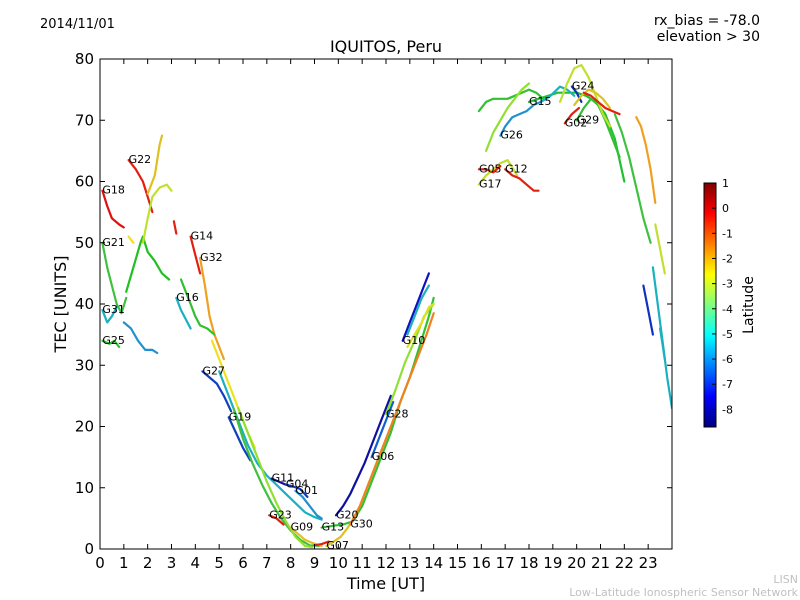 Image resolution: width=800 pixels, height=600 pixels. What do you see at coordinates (385, 583) in the screenshot?
I see `x-axis-label: Time [UT]` at bounding box center [385, 583].